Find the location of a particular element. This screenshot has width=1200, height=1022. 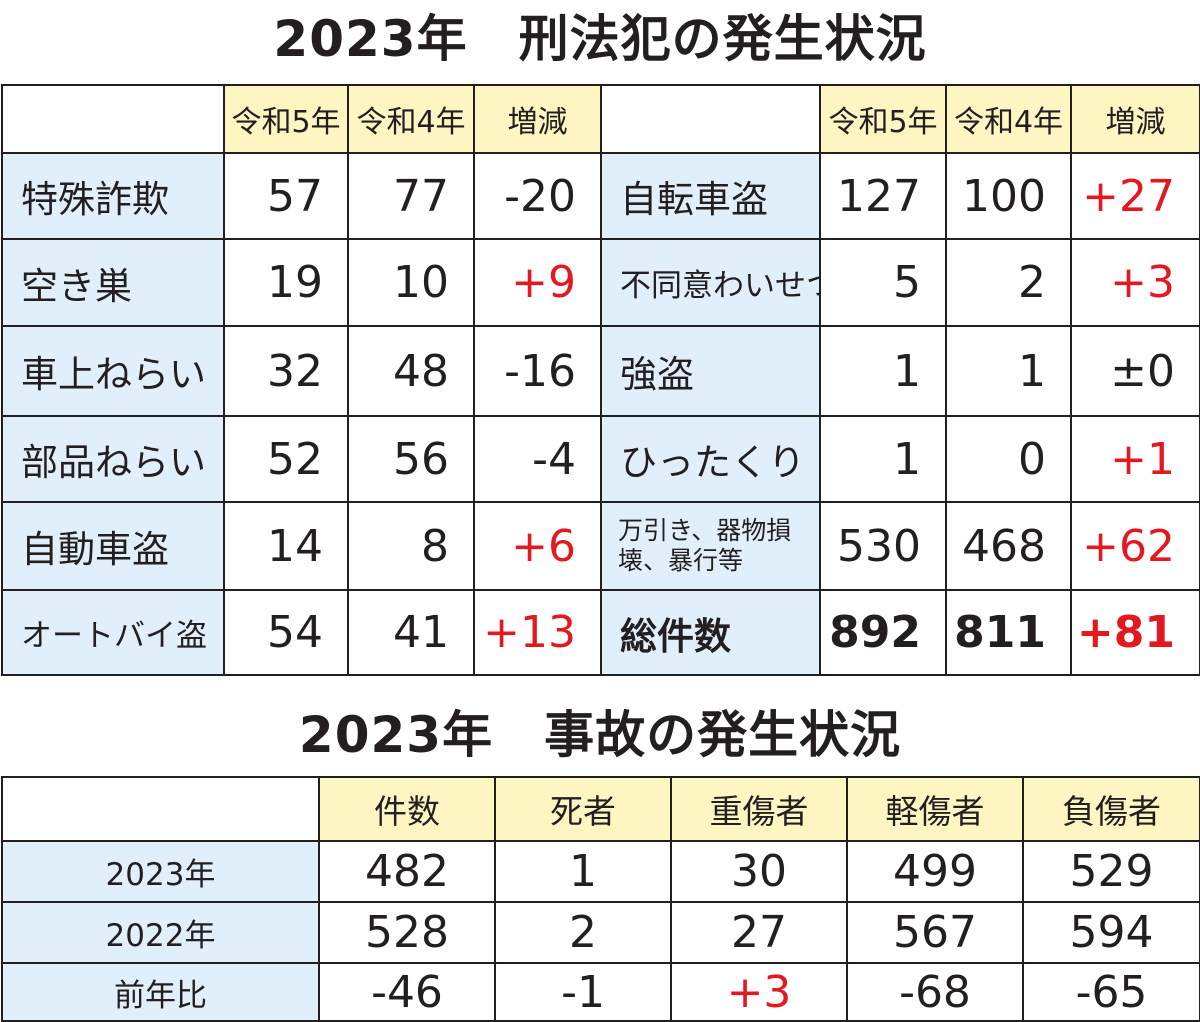

accident-header-cell: 死者 is located at coordinates (583, 809).